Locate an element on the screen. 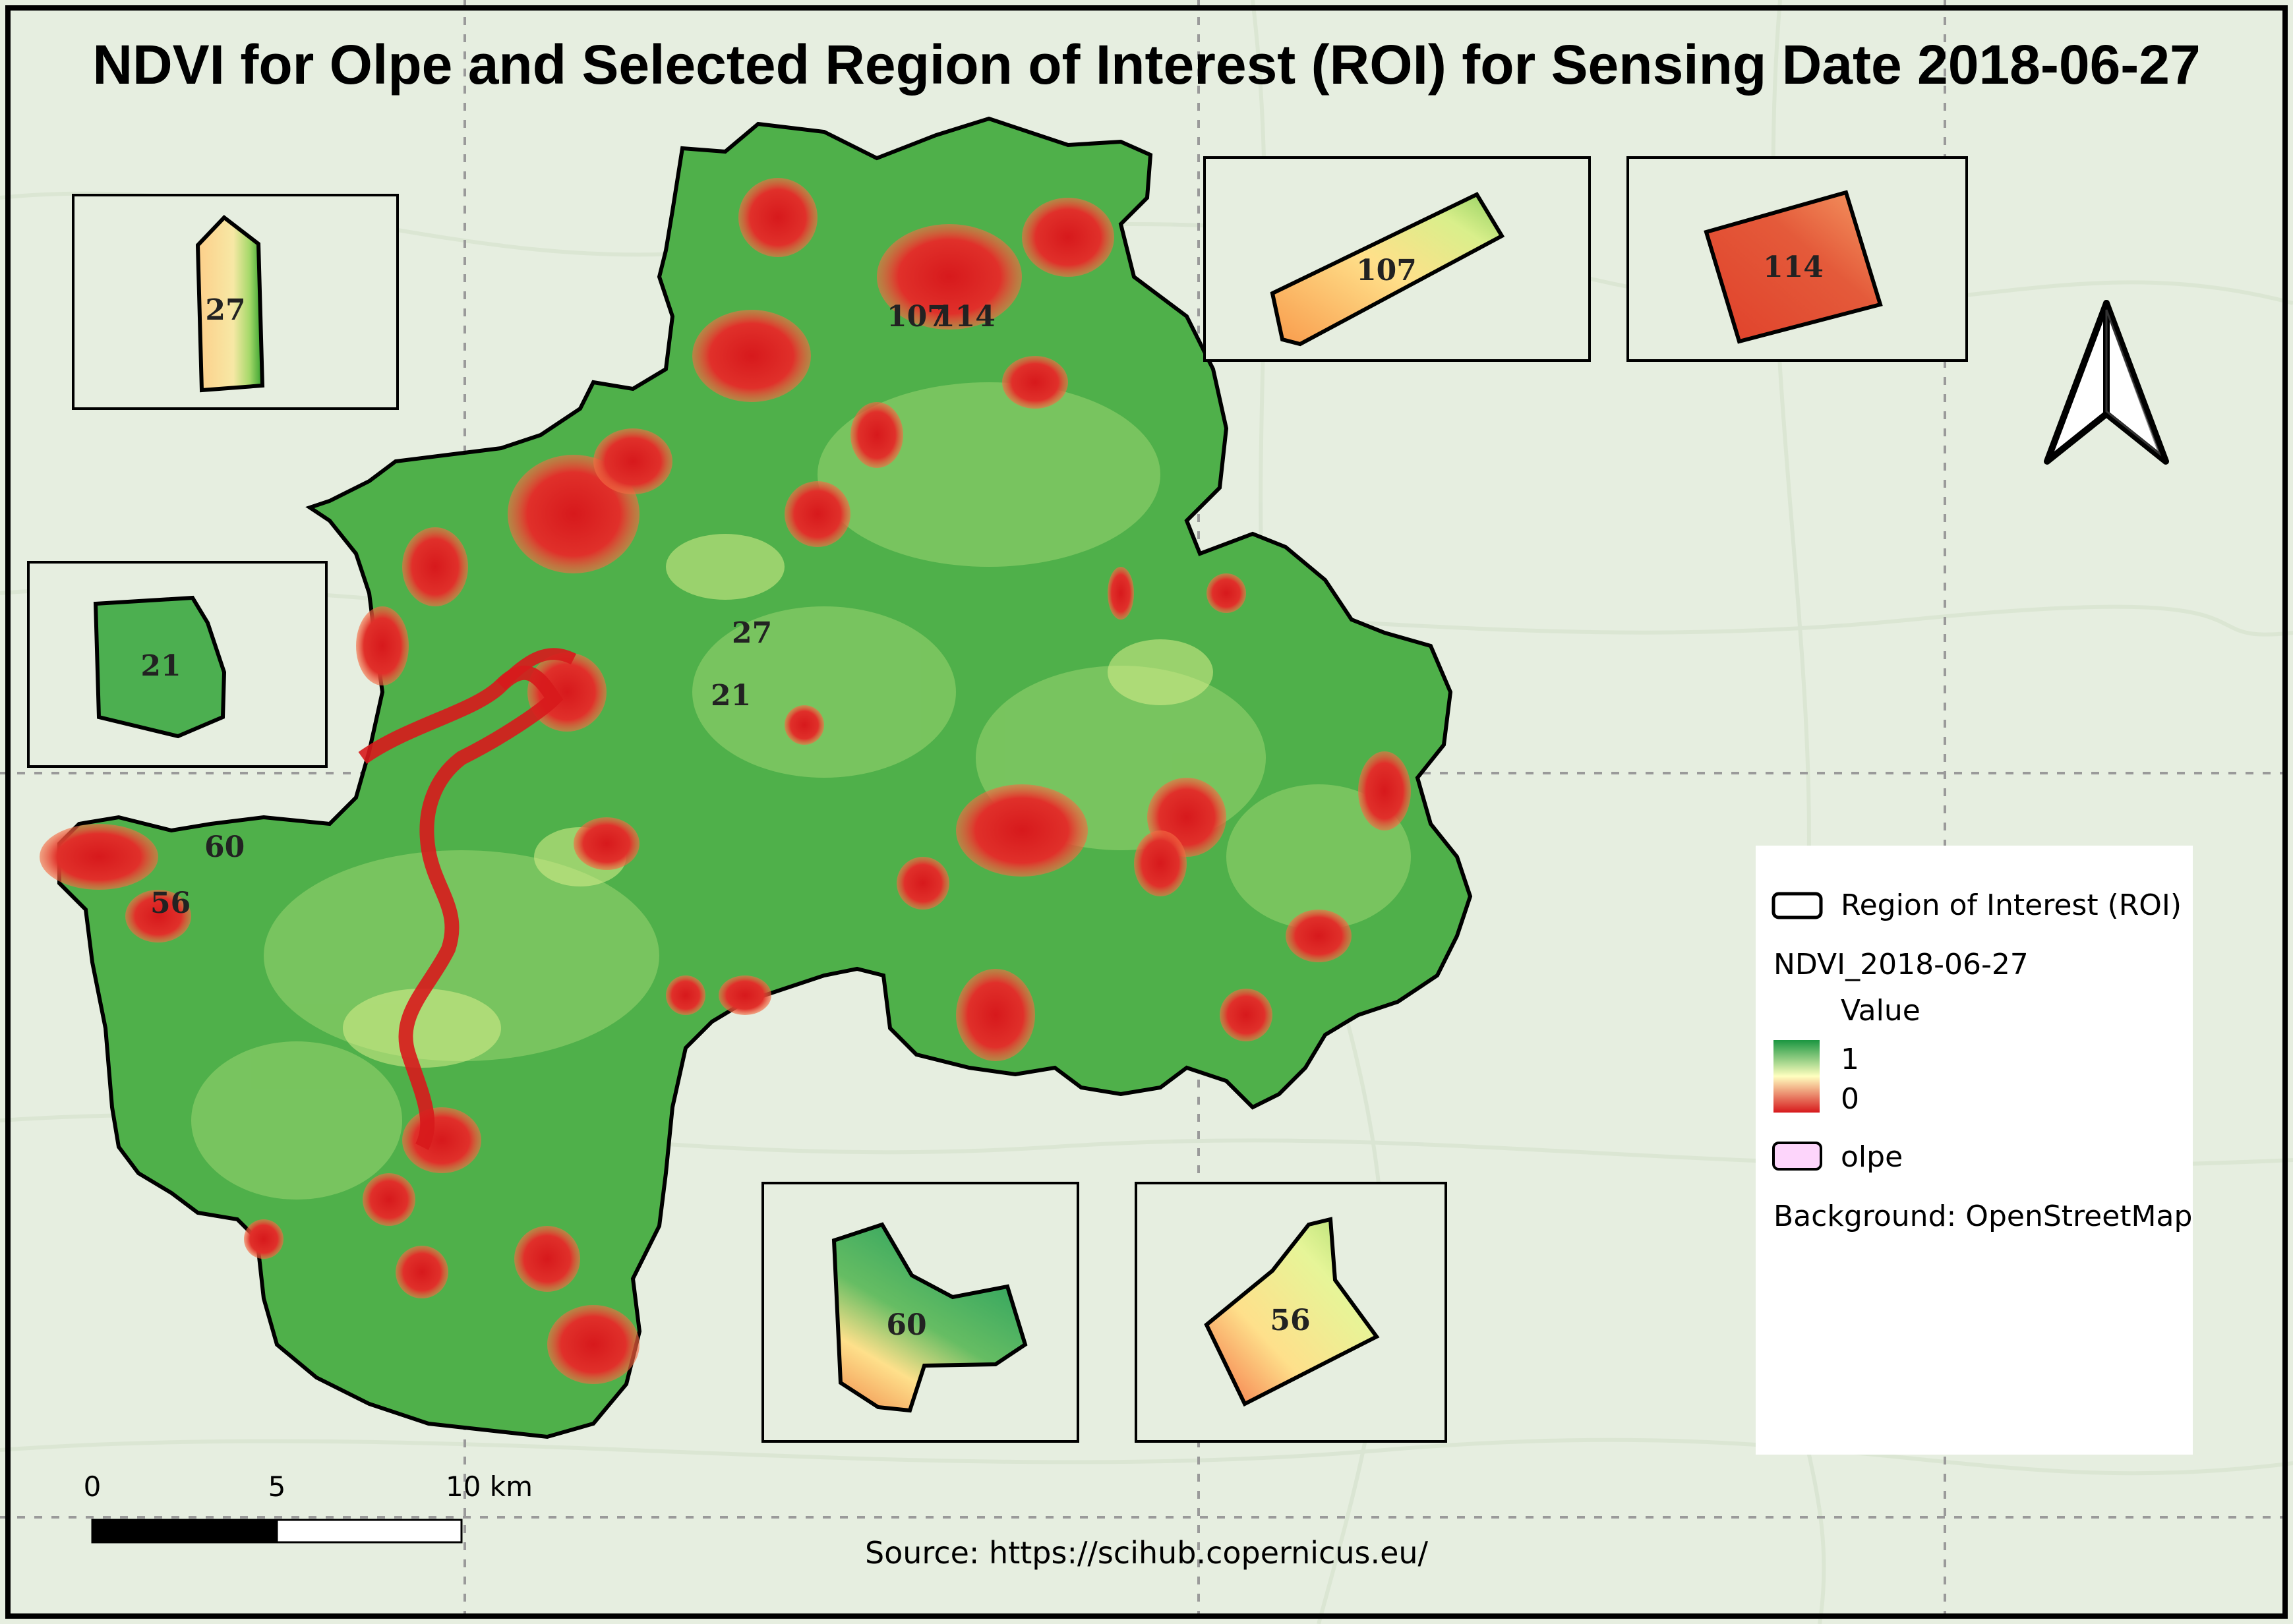 Image resolution: width=2293 pixels, height=1624 pixels. legend-layer-title: NDVI_2018-06-27 is located at coordinates (1901, 964).